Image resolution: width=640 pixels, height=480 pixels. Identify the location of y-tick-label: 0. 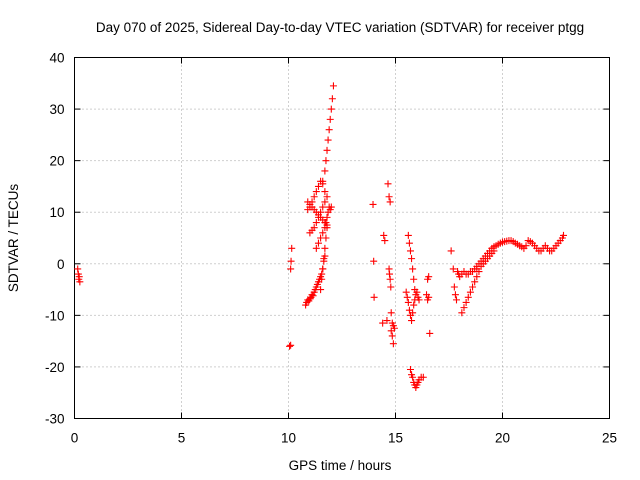
(61, 264).